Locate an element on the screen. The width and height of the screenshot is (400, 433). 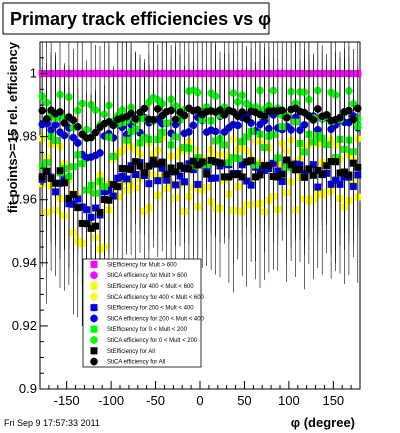
x-tick-label: 50 is located at coordinates (244, 400).